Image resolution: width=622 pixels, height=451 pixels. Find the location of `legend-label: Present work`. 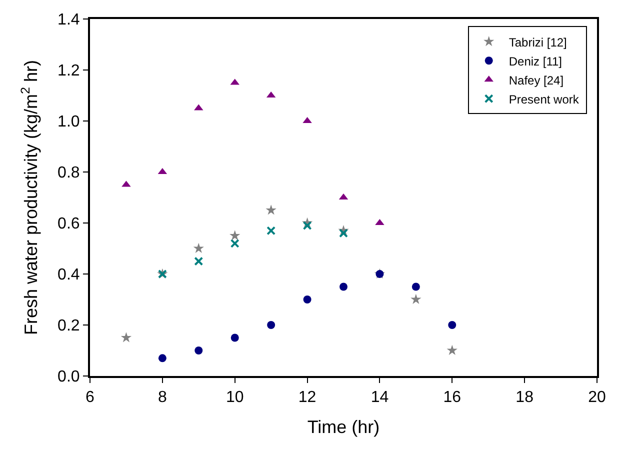

legend-label: Present work is located at coordinates (544, 99).